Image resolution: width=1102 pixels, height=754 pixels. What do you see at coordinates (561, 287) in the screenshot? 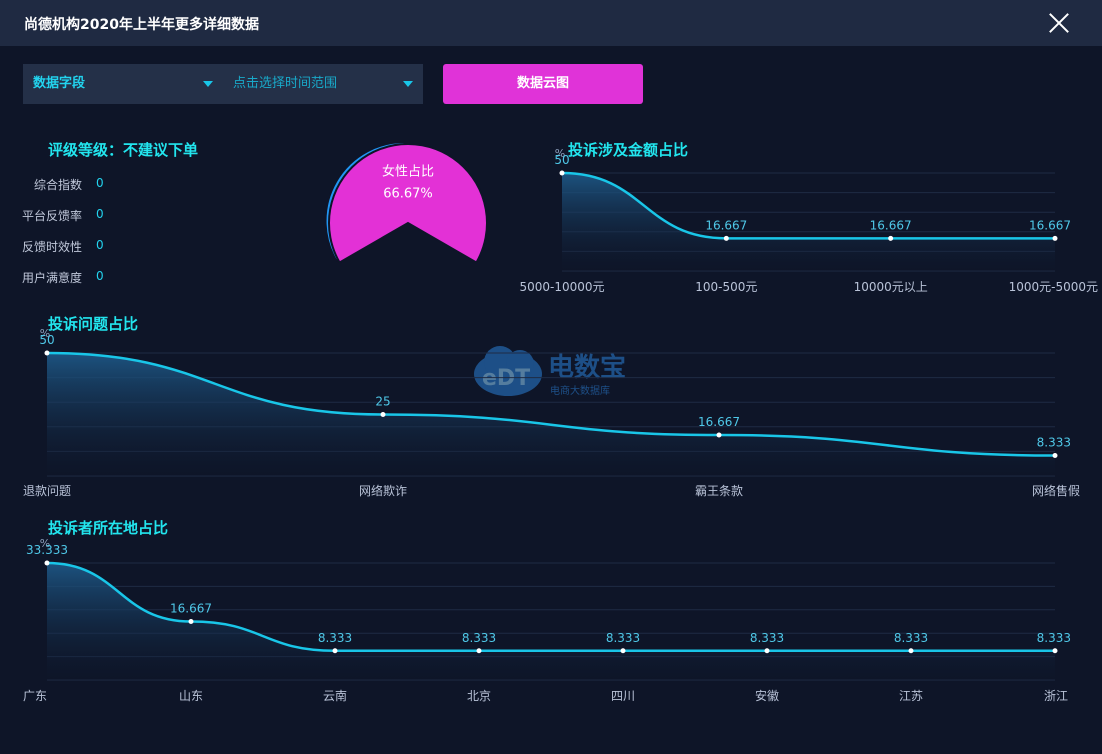
I see `x-tick-label: 5000-10000元` at bounding box center [561, 287].